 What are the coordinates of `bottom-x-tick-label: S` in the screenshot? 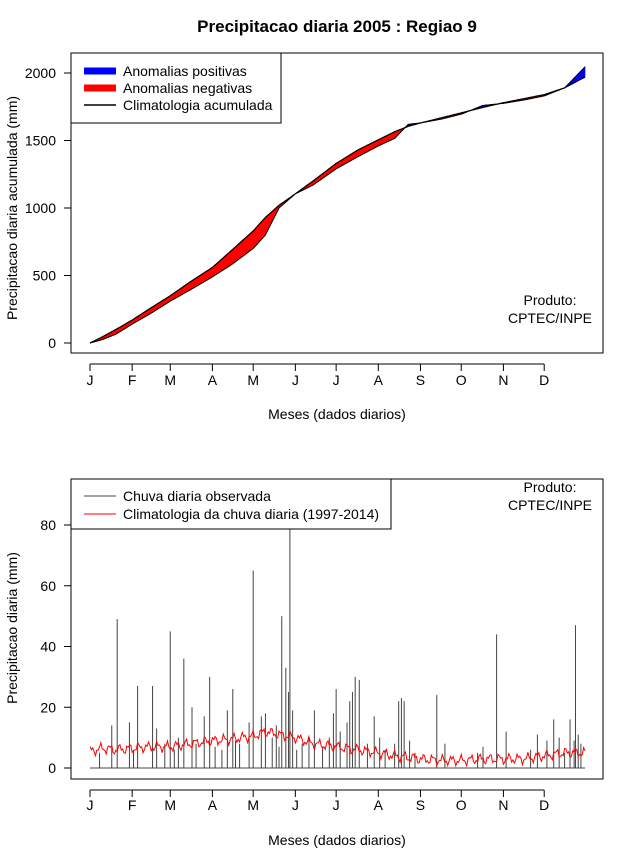 It's located at (420, 805).